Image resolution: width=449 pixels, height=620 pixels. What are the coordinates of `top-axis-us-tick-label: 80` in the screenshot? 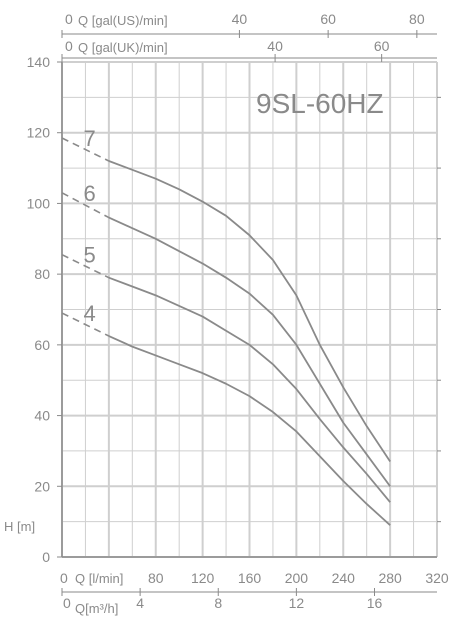 It's located at (417, 19).